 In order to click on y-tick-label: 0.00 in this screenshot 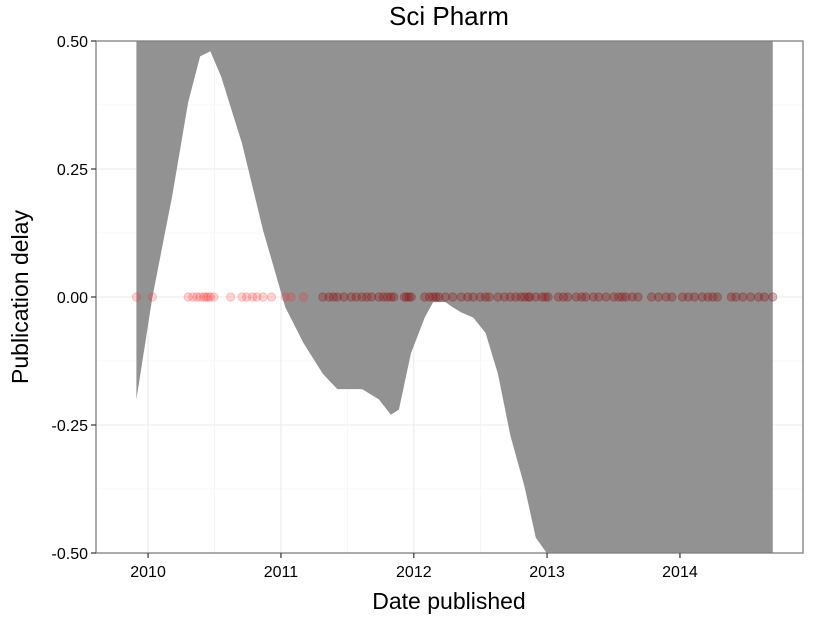, I will do `click(72, 298)`.